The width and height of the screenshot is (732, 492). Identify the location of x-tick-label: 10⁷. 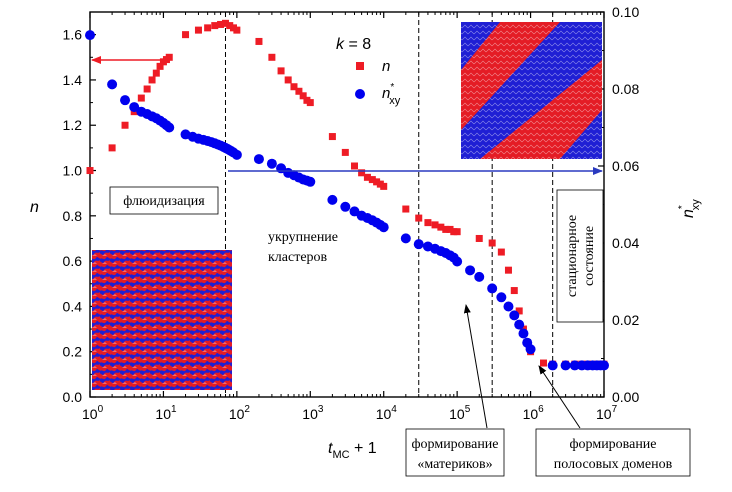
(607, 413).